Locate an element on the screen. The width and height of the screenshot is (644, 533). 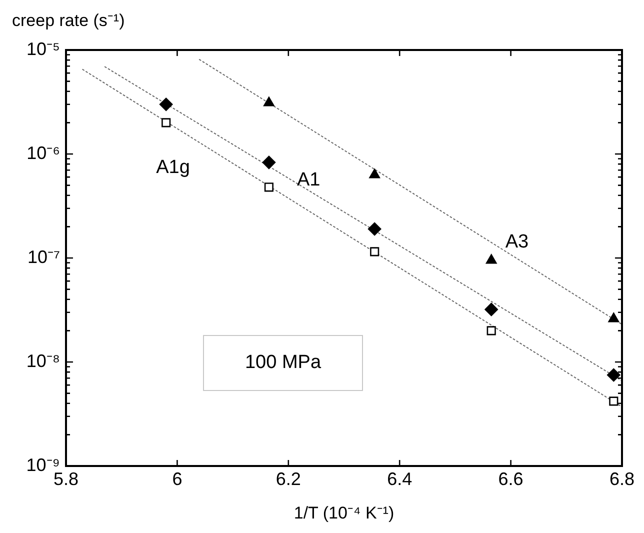
x-tick-label: 6.2 is located at coordinates (288, 478).